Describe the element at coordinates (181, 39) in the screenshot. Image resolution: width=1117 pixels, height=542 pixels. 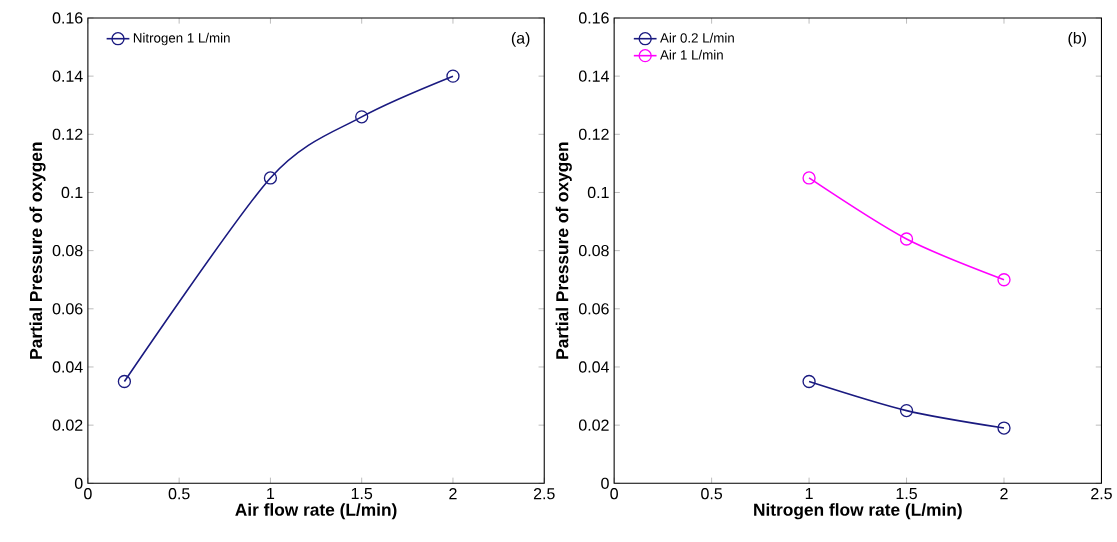
I see `legend-label: Nitrogen 1 L/min` at that location.